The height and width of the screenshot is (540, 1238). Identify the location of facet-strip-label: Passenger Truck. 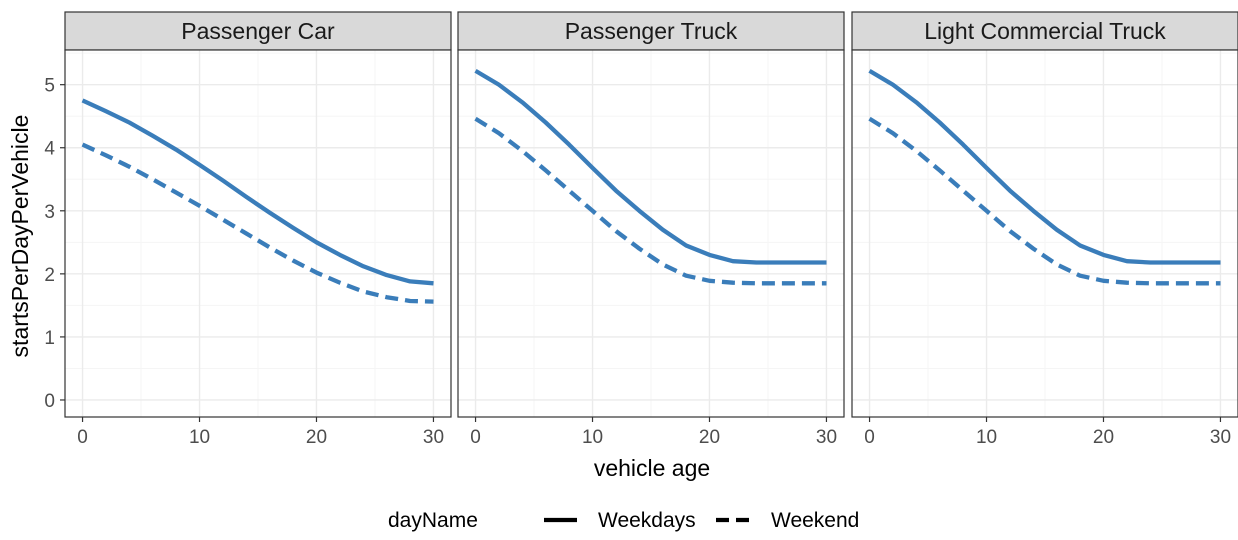
(651, 31).